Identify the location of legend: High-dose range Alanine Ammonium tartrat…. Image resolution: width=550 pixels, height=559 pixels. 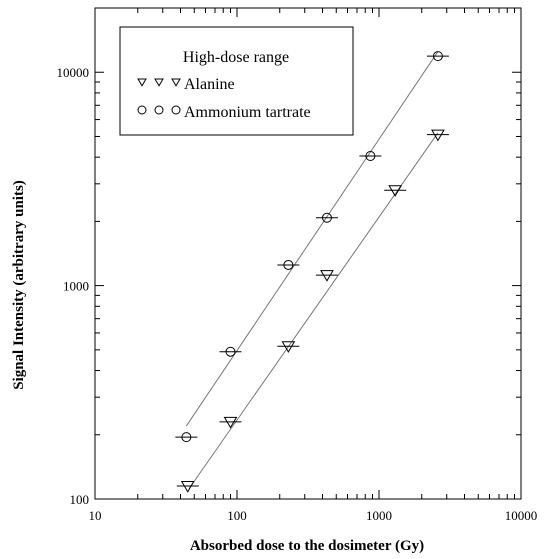
(236, 81).